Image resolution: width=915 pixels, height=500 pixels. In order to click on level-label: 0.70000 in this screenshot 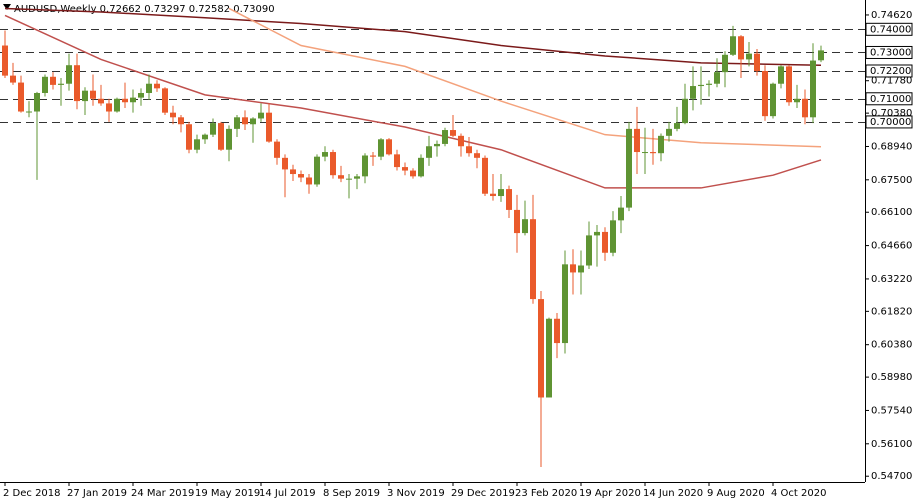, I will do `click(890, 122)`.